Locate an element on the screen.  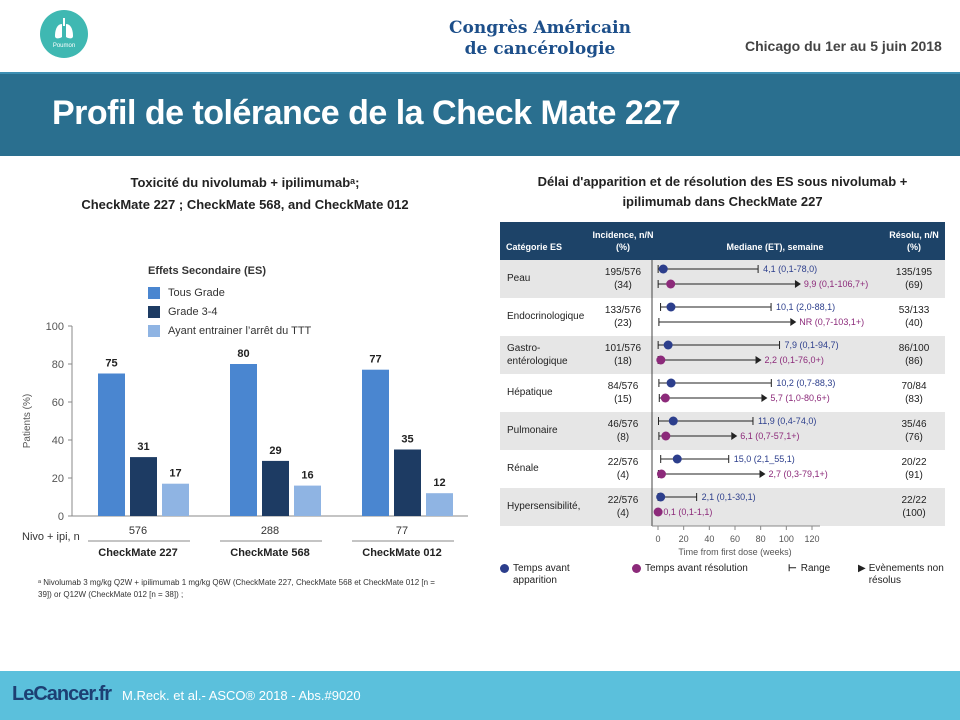
row-incidence: 195/576 (34) is located at coordinates (623, 279).